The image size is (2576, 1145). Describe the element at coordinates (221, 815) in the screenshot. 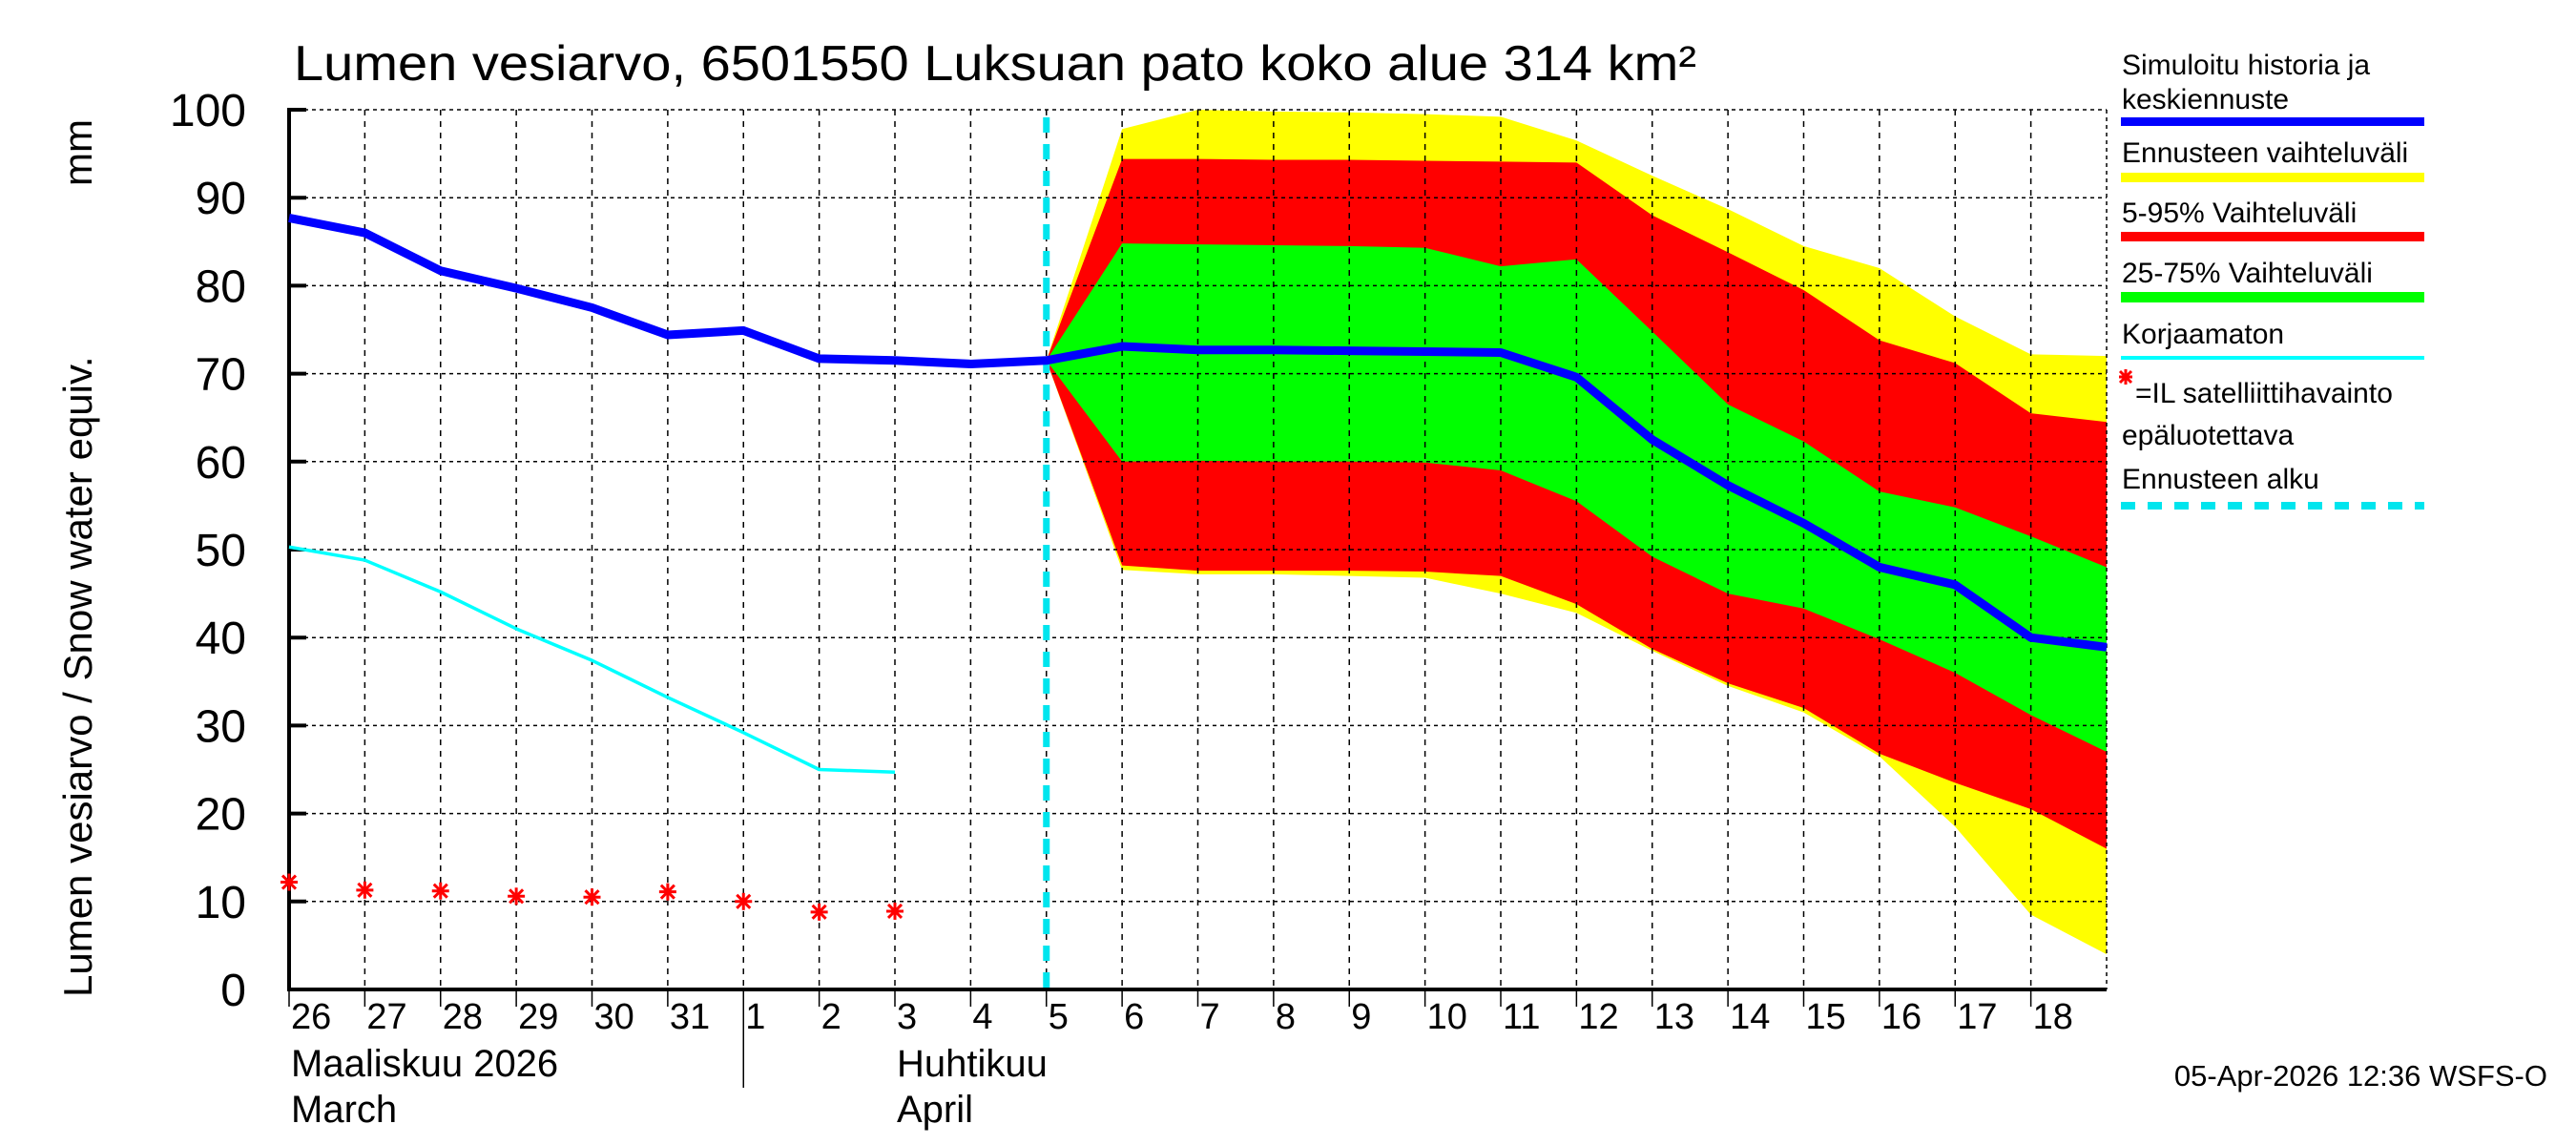

I see `y-tick-label: 20` at that location.